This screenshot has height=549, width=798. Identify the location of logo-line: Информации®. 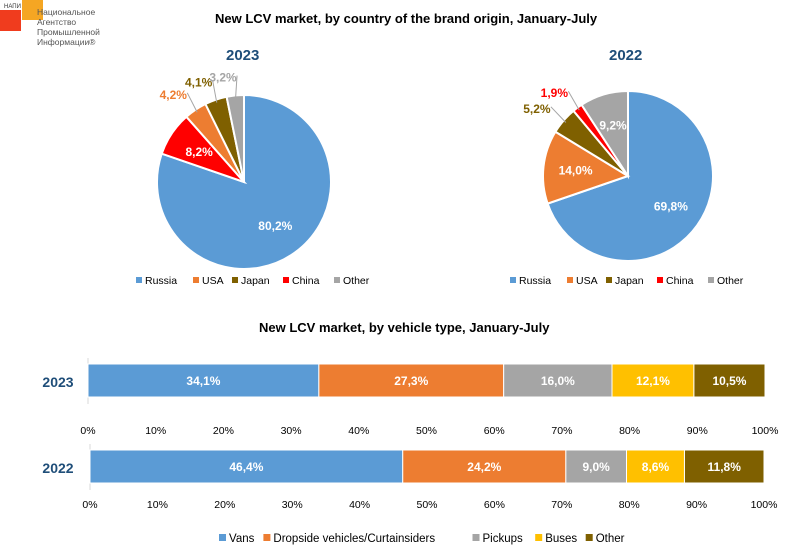
(66, 42).